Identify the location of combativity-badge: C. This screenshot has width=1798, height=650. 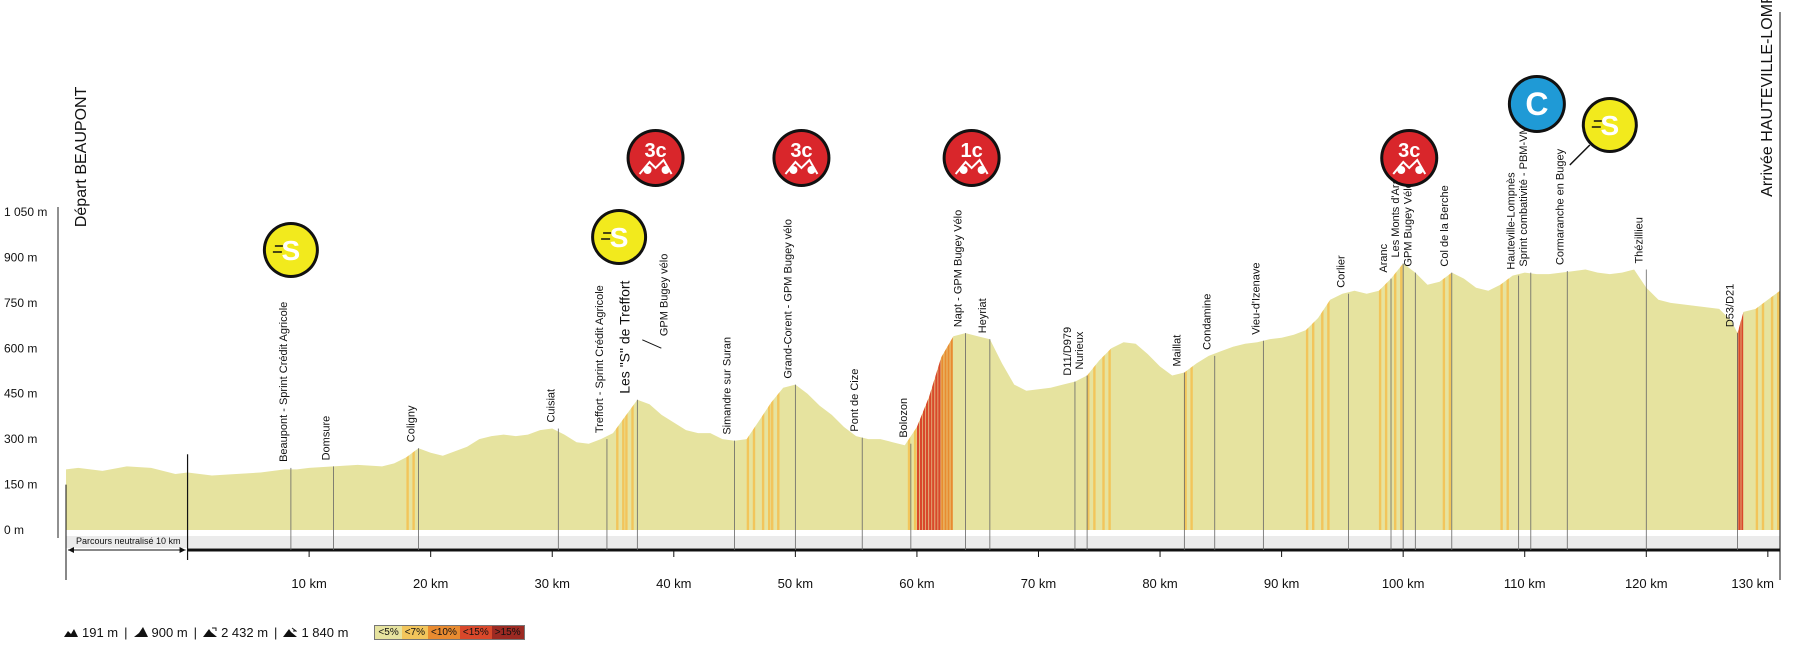
(1536, 104).